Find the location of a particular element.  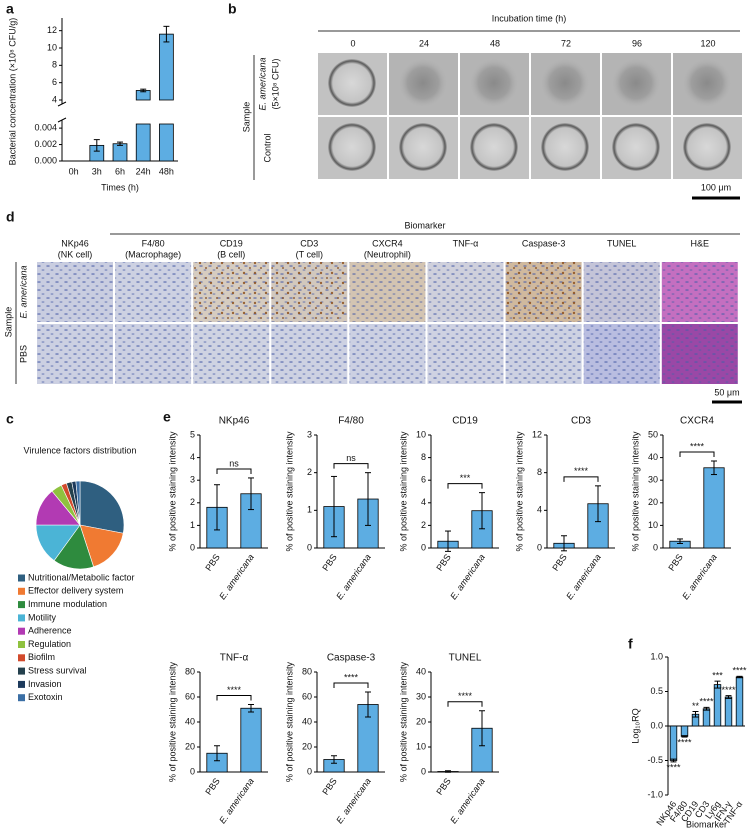

scale-label: 100 μm is located at coordinates (716, 187).